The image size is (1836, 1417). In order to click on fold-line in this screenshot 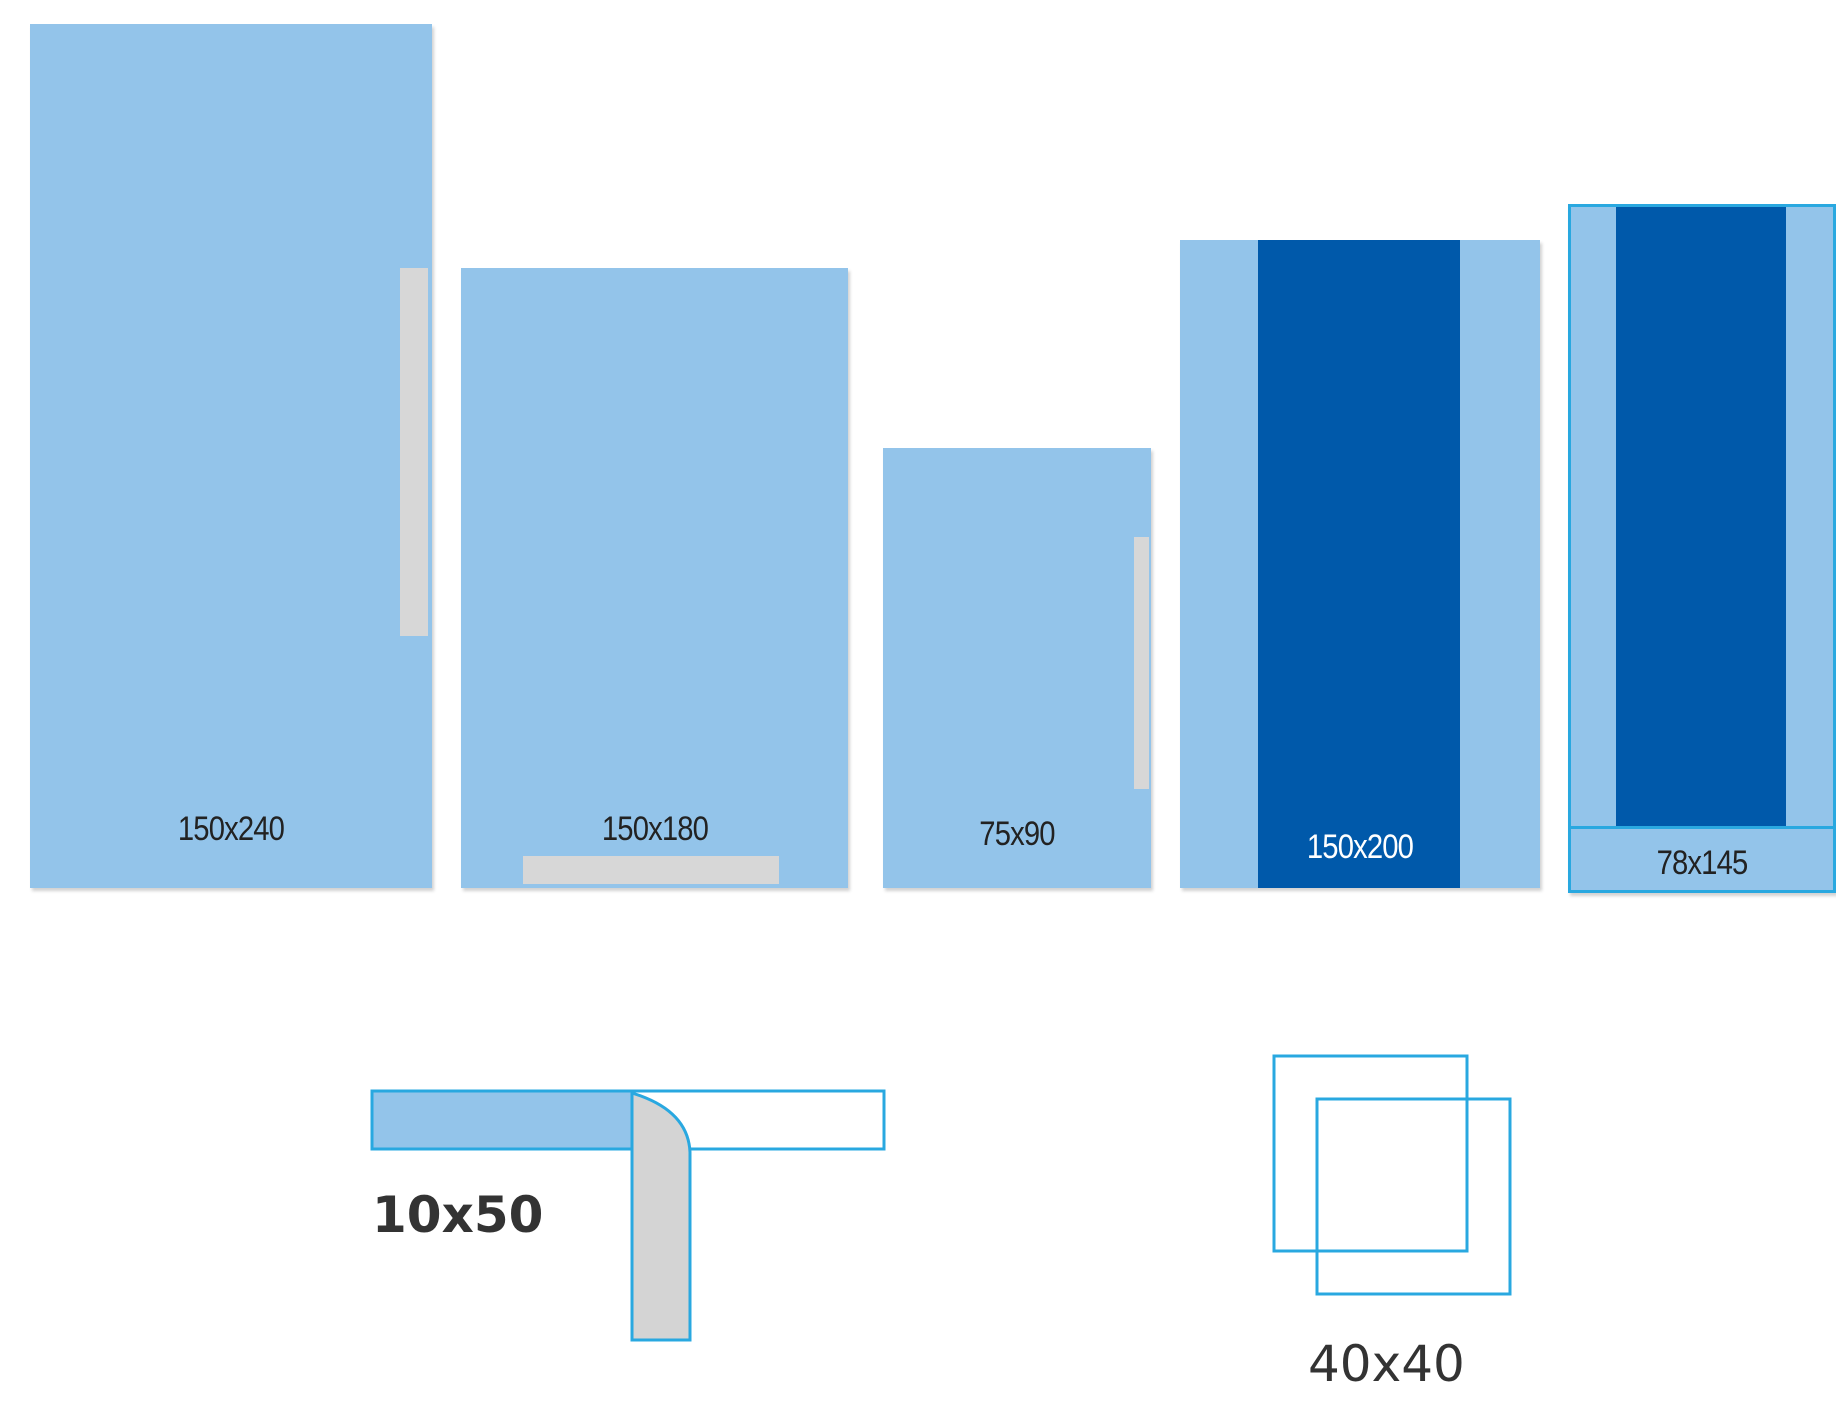, I will do `click(1702, 827)`.